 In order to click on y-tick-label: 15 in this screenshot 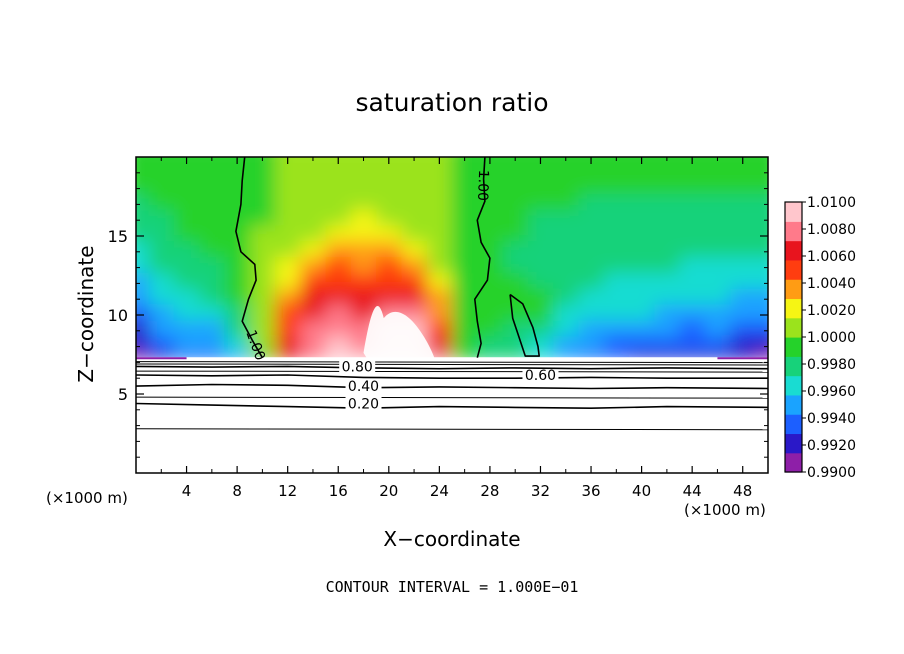, I will do `click(118, 236)`.